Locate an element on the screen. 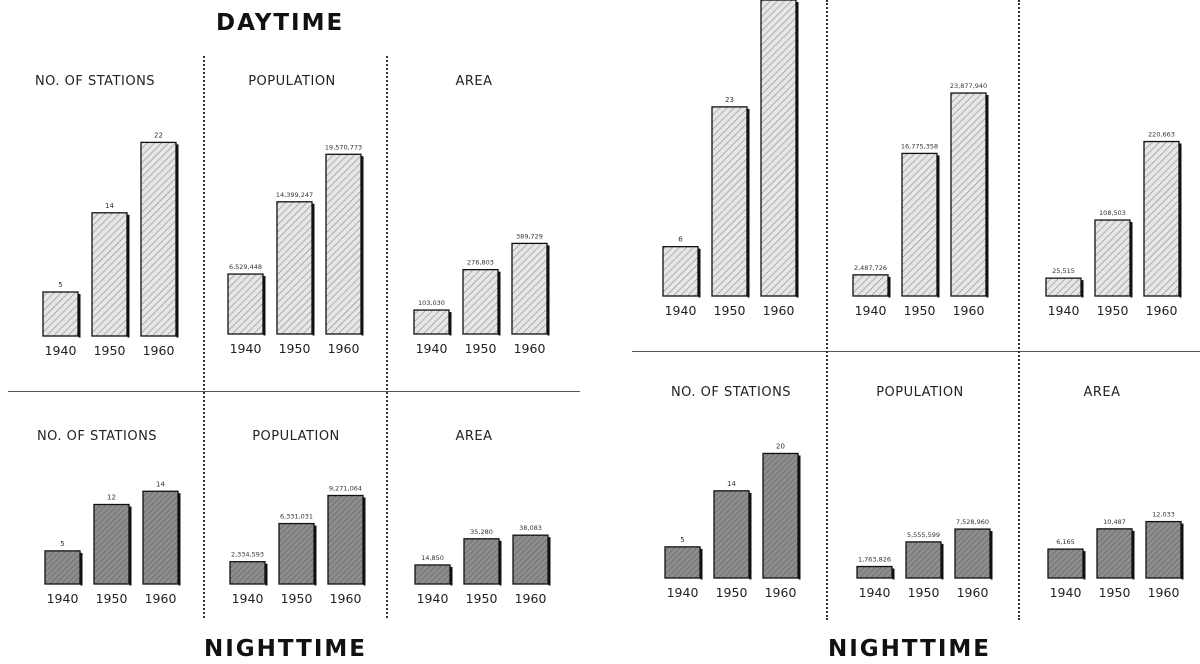 The image size is (1200, 664). tick-label-0-0: 1940 is located at coordinates (61, 350).